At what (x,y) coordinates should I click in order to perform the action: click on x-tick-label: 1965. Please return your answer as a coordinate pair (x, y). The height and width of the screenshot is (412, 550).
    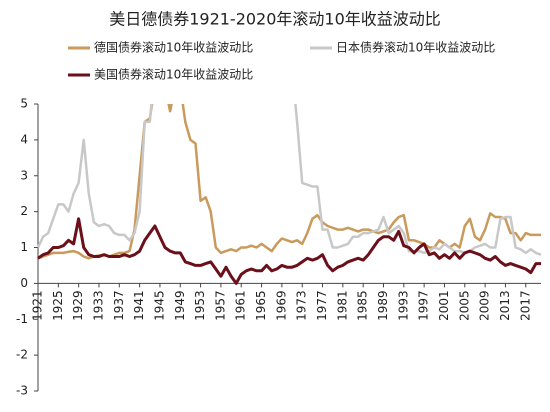
    Looking at the image, I should click on (261, 305).